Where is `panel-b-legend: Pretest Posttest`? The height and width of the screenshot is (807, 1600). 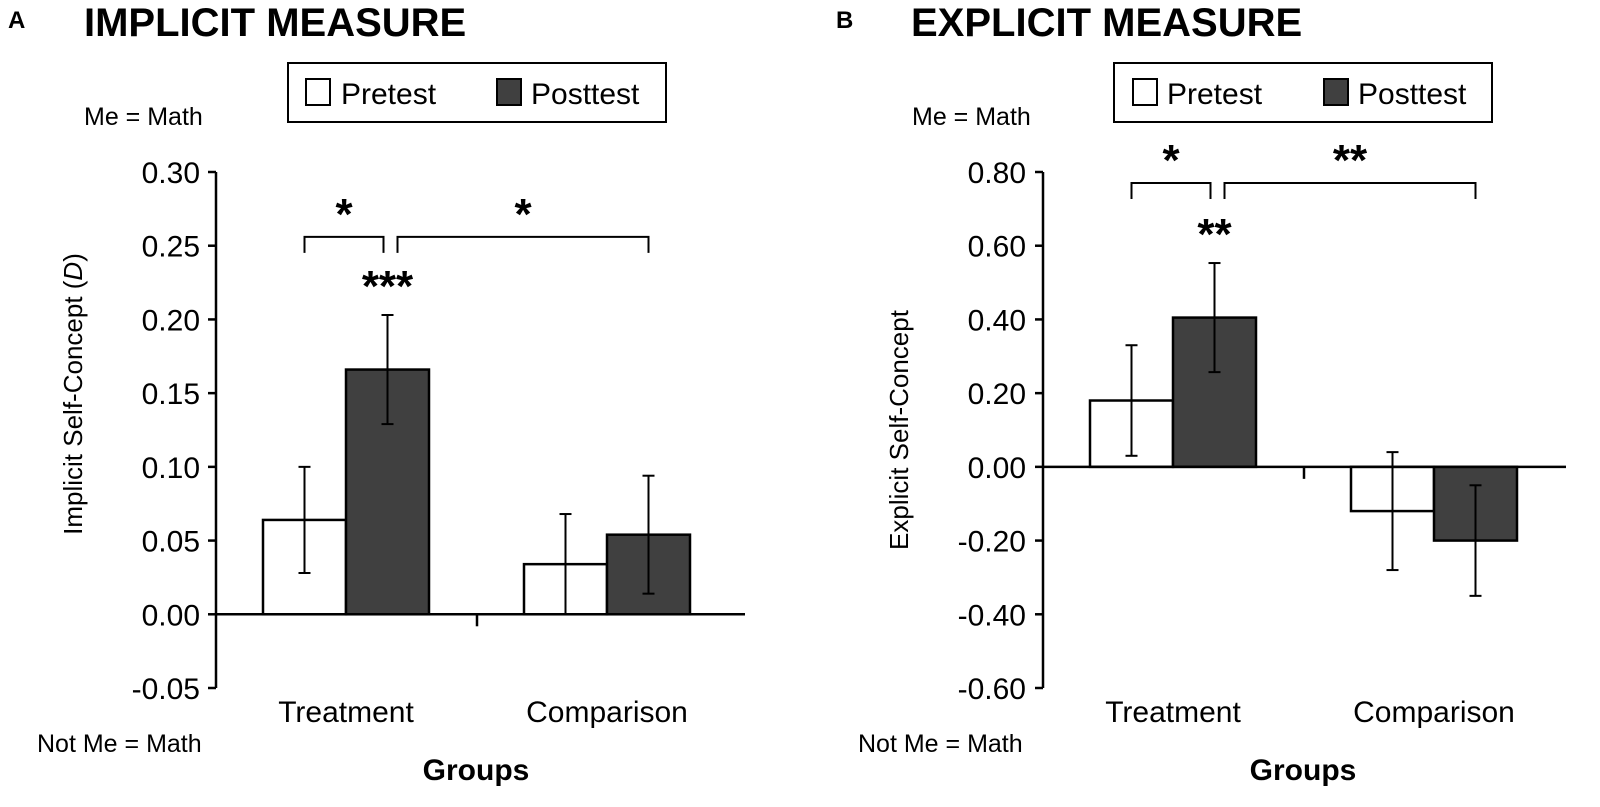 panel-b-legend: Pretest Posttest is located at coordinates (1303, 92).